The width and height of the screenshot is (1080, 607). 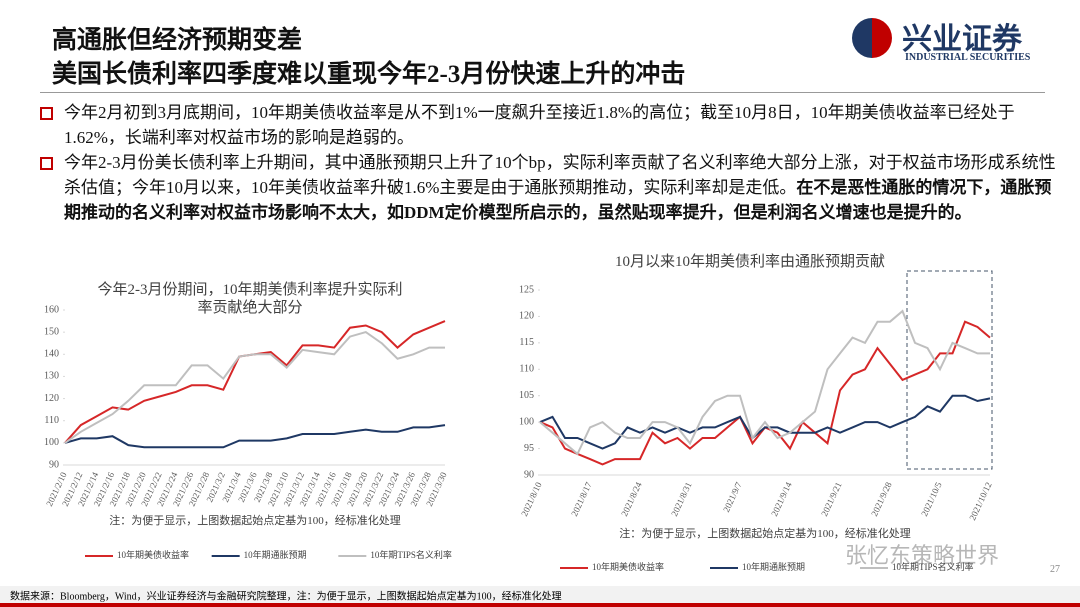 What do you see at coordinates (980, 500) in the screenshot?
I see `x-tick-label: 2021/10/12` at bounding box center [980, 500].